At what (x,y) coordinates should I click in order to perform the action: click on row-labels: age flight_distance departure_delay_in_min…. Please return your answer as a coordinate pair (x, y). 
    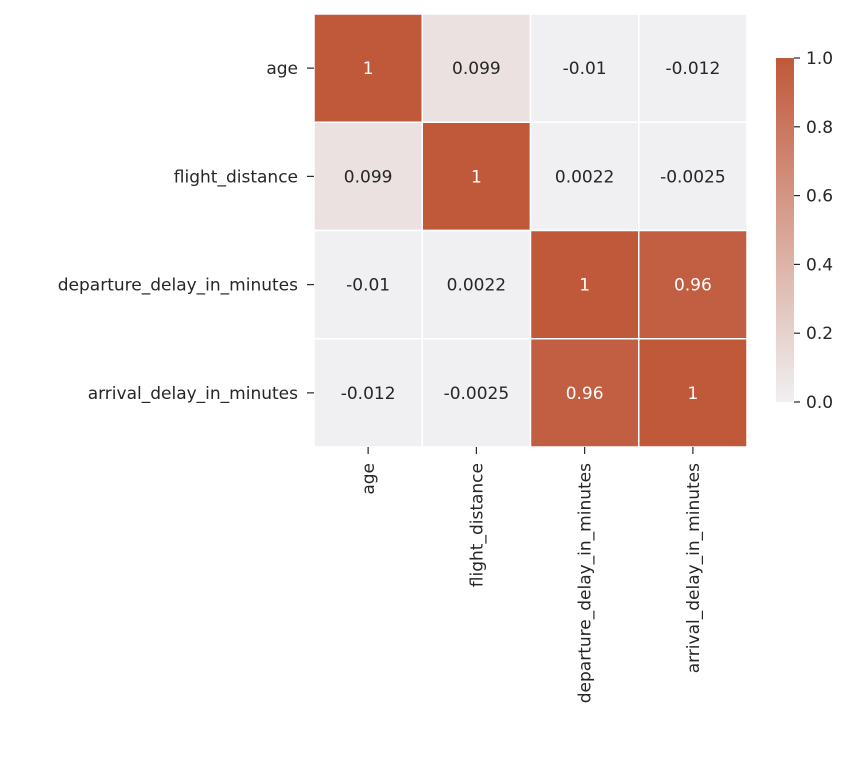
    Looking at the image, I should click on (186, 231).